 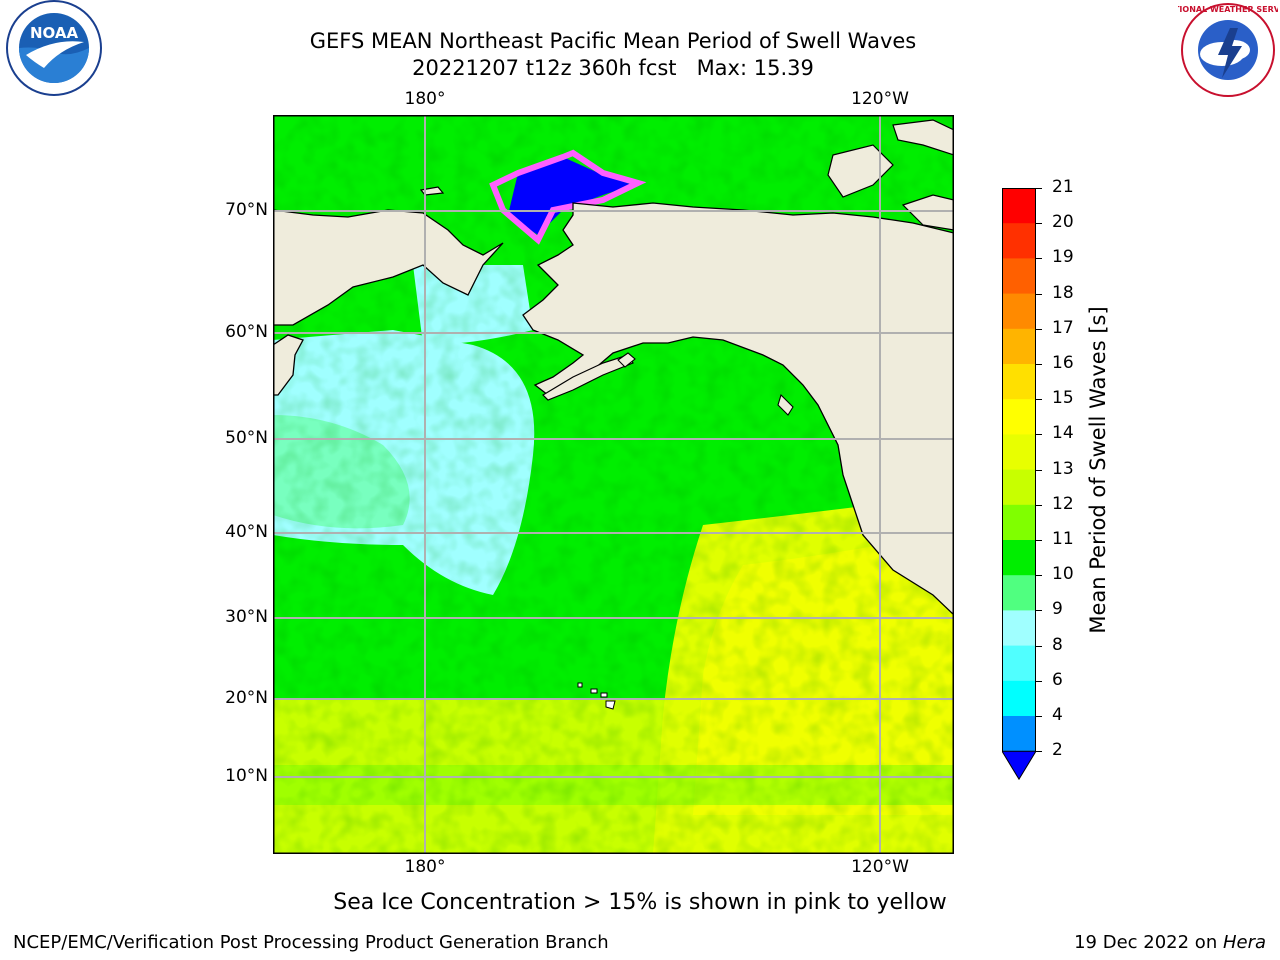 I want to click on colorbar-frame, so click(x=1019, y=470).